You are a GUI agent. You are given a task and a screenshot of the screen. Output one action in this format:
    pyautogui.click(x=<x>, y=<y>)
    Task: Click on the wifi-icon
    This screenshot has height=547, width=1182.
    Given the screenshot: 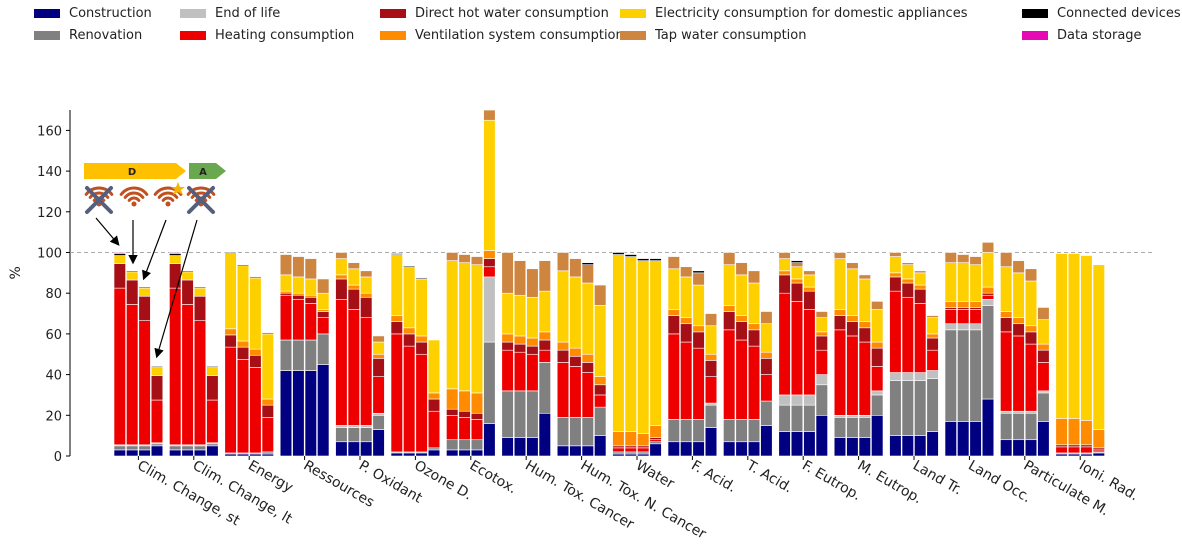 What is the action you would take?
    pyautogui.click(x=134, y=196)
    